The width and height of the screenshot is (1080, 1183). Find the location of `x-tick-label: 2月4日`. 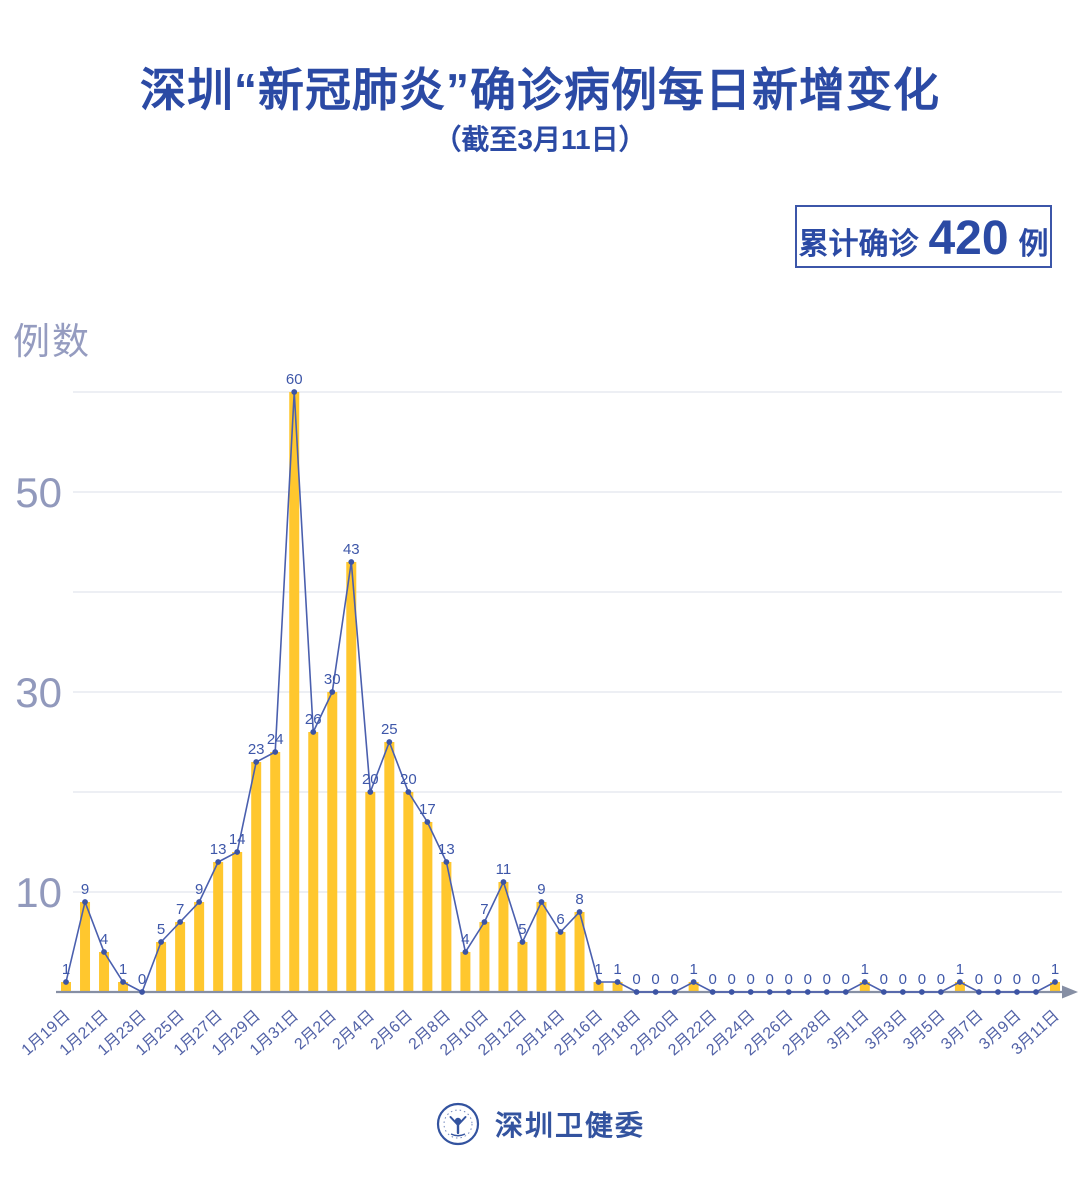

x-tick-label: 2月4日 is located at coordinates (354, 1030).